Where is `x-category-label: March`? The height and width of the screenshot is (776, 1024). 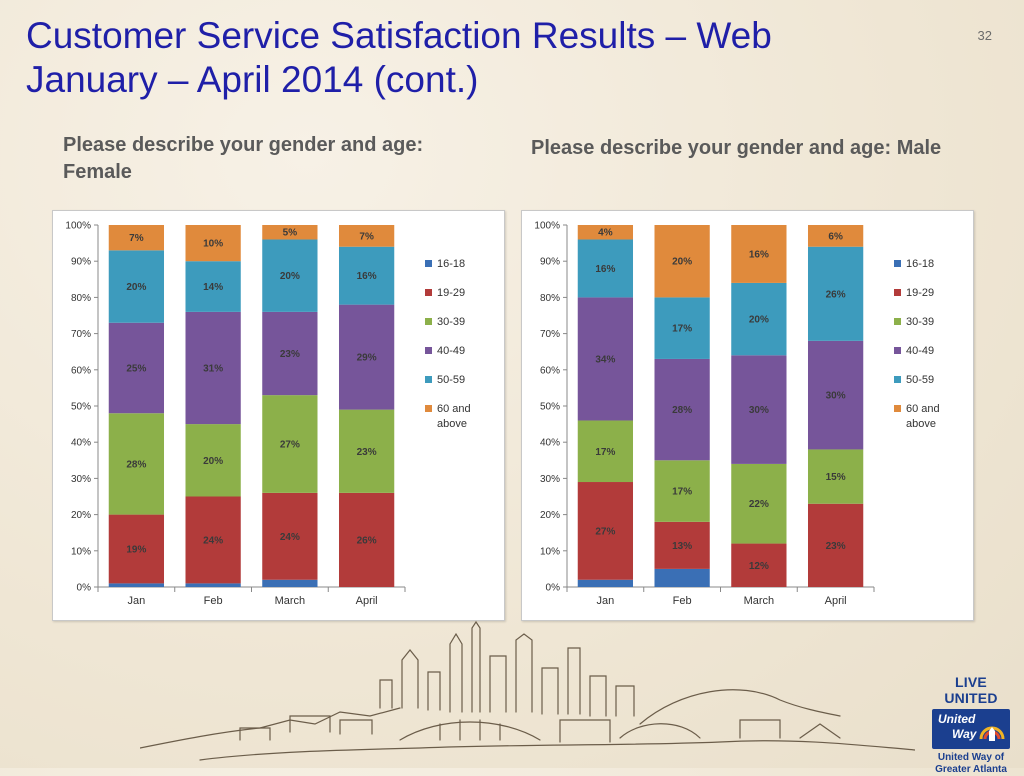
x-category-label: March is located at coordinates (290, 601).